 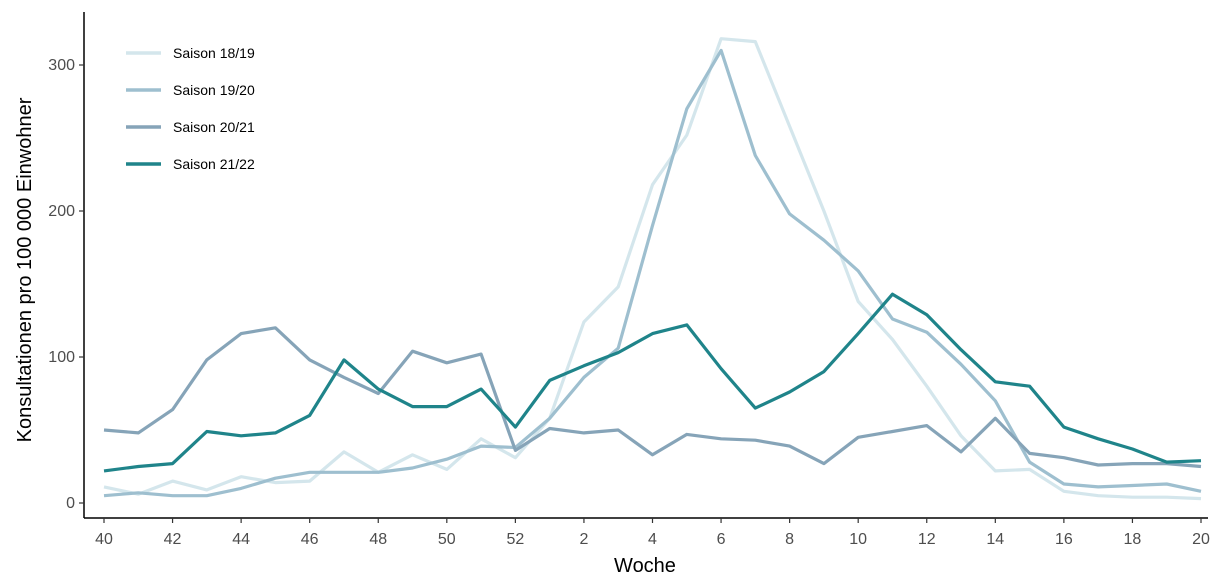 I want to click on legend-label-2: Saison 19/20, so click(x=214, y=90).